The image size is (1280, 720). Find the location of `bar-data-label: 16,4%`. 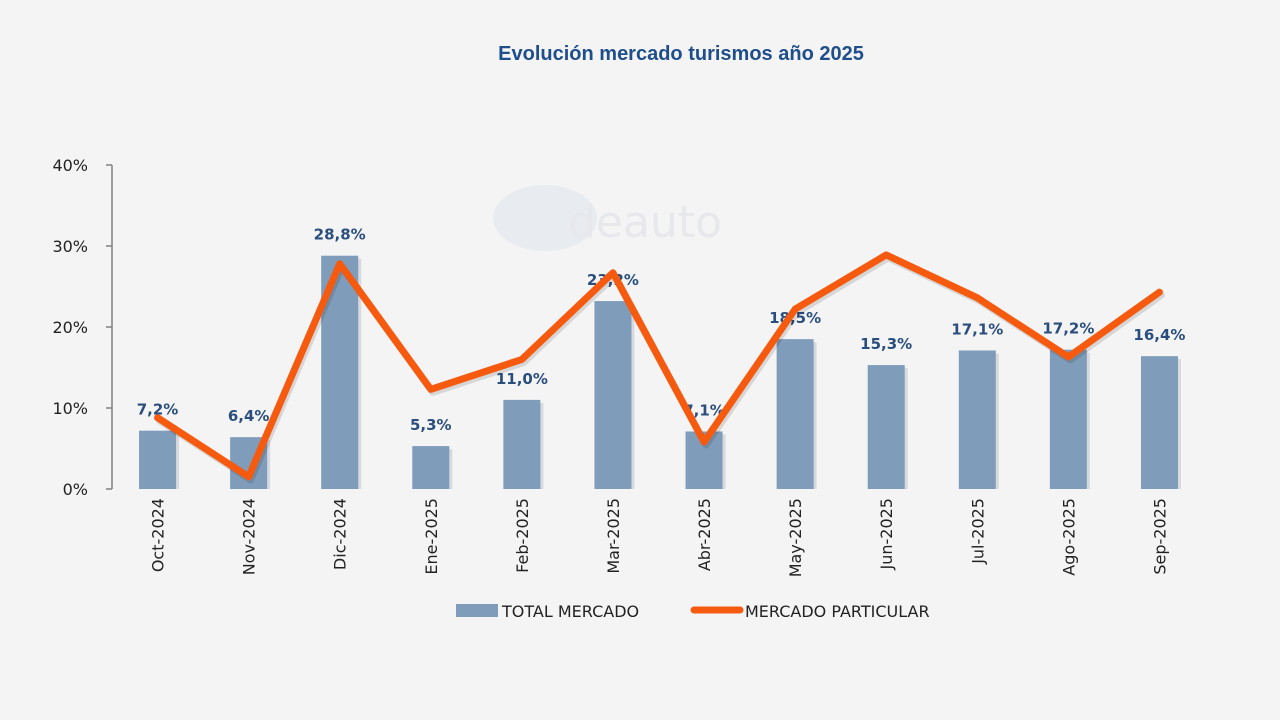

bar-data-label: 16,4% is located at coordinates (1159, 335).